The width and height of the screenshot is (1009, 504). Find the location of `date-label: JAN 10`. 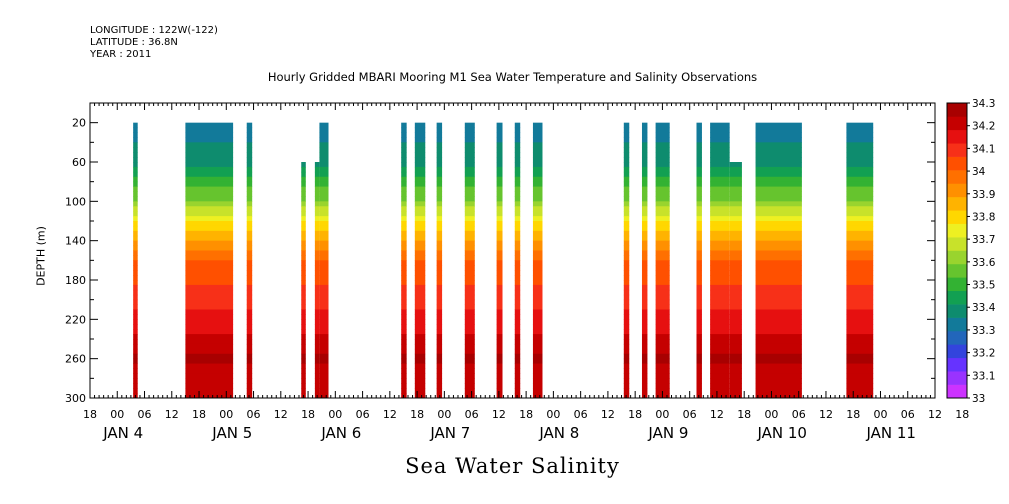

date-label: JAN 10 is located at coordinates (782, 433).